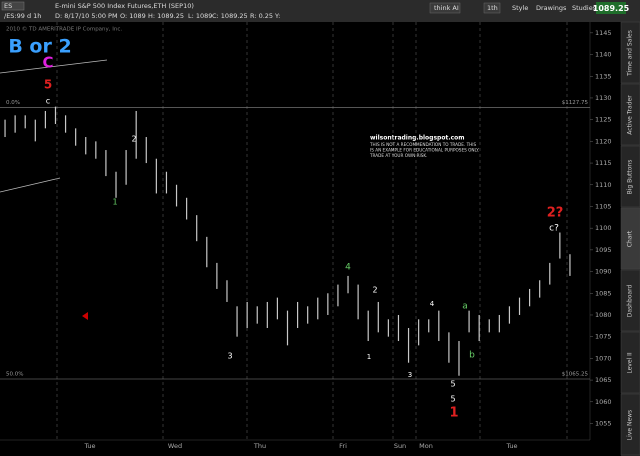 The image size is (640, 456). What do you see at coordinates (86, 16) in the screenshot?
I see `date: D: 8/17/10 5:00 PM` at bounding box center [86, 16].